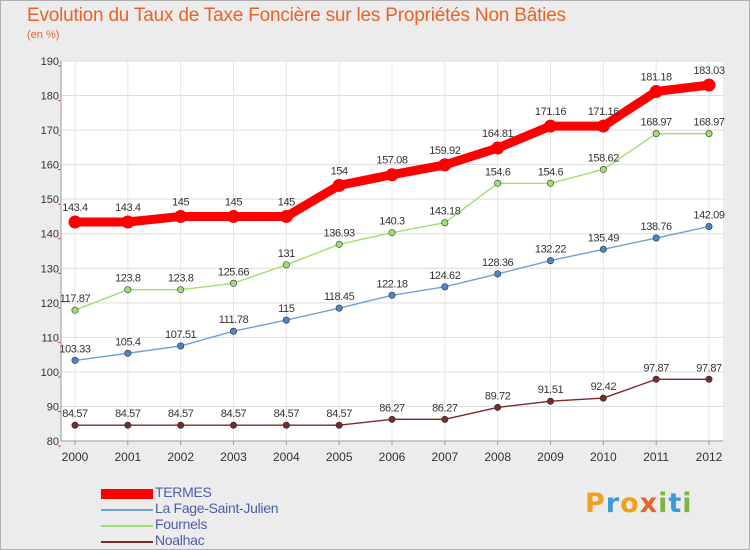  What do you see at coordinates (180, 457) in the screenshot?
I see `x-tick-label: 2002` at bounding box center [180, 457].